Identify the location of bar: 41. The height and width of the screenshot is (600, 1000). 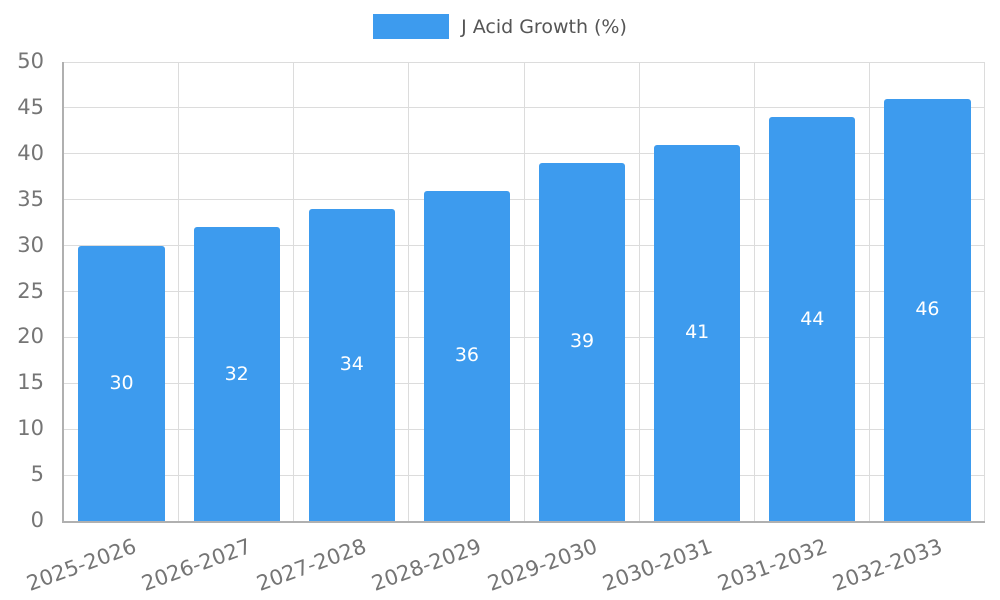
(697, 332).